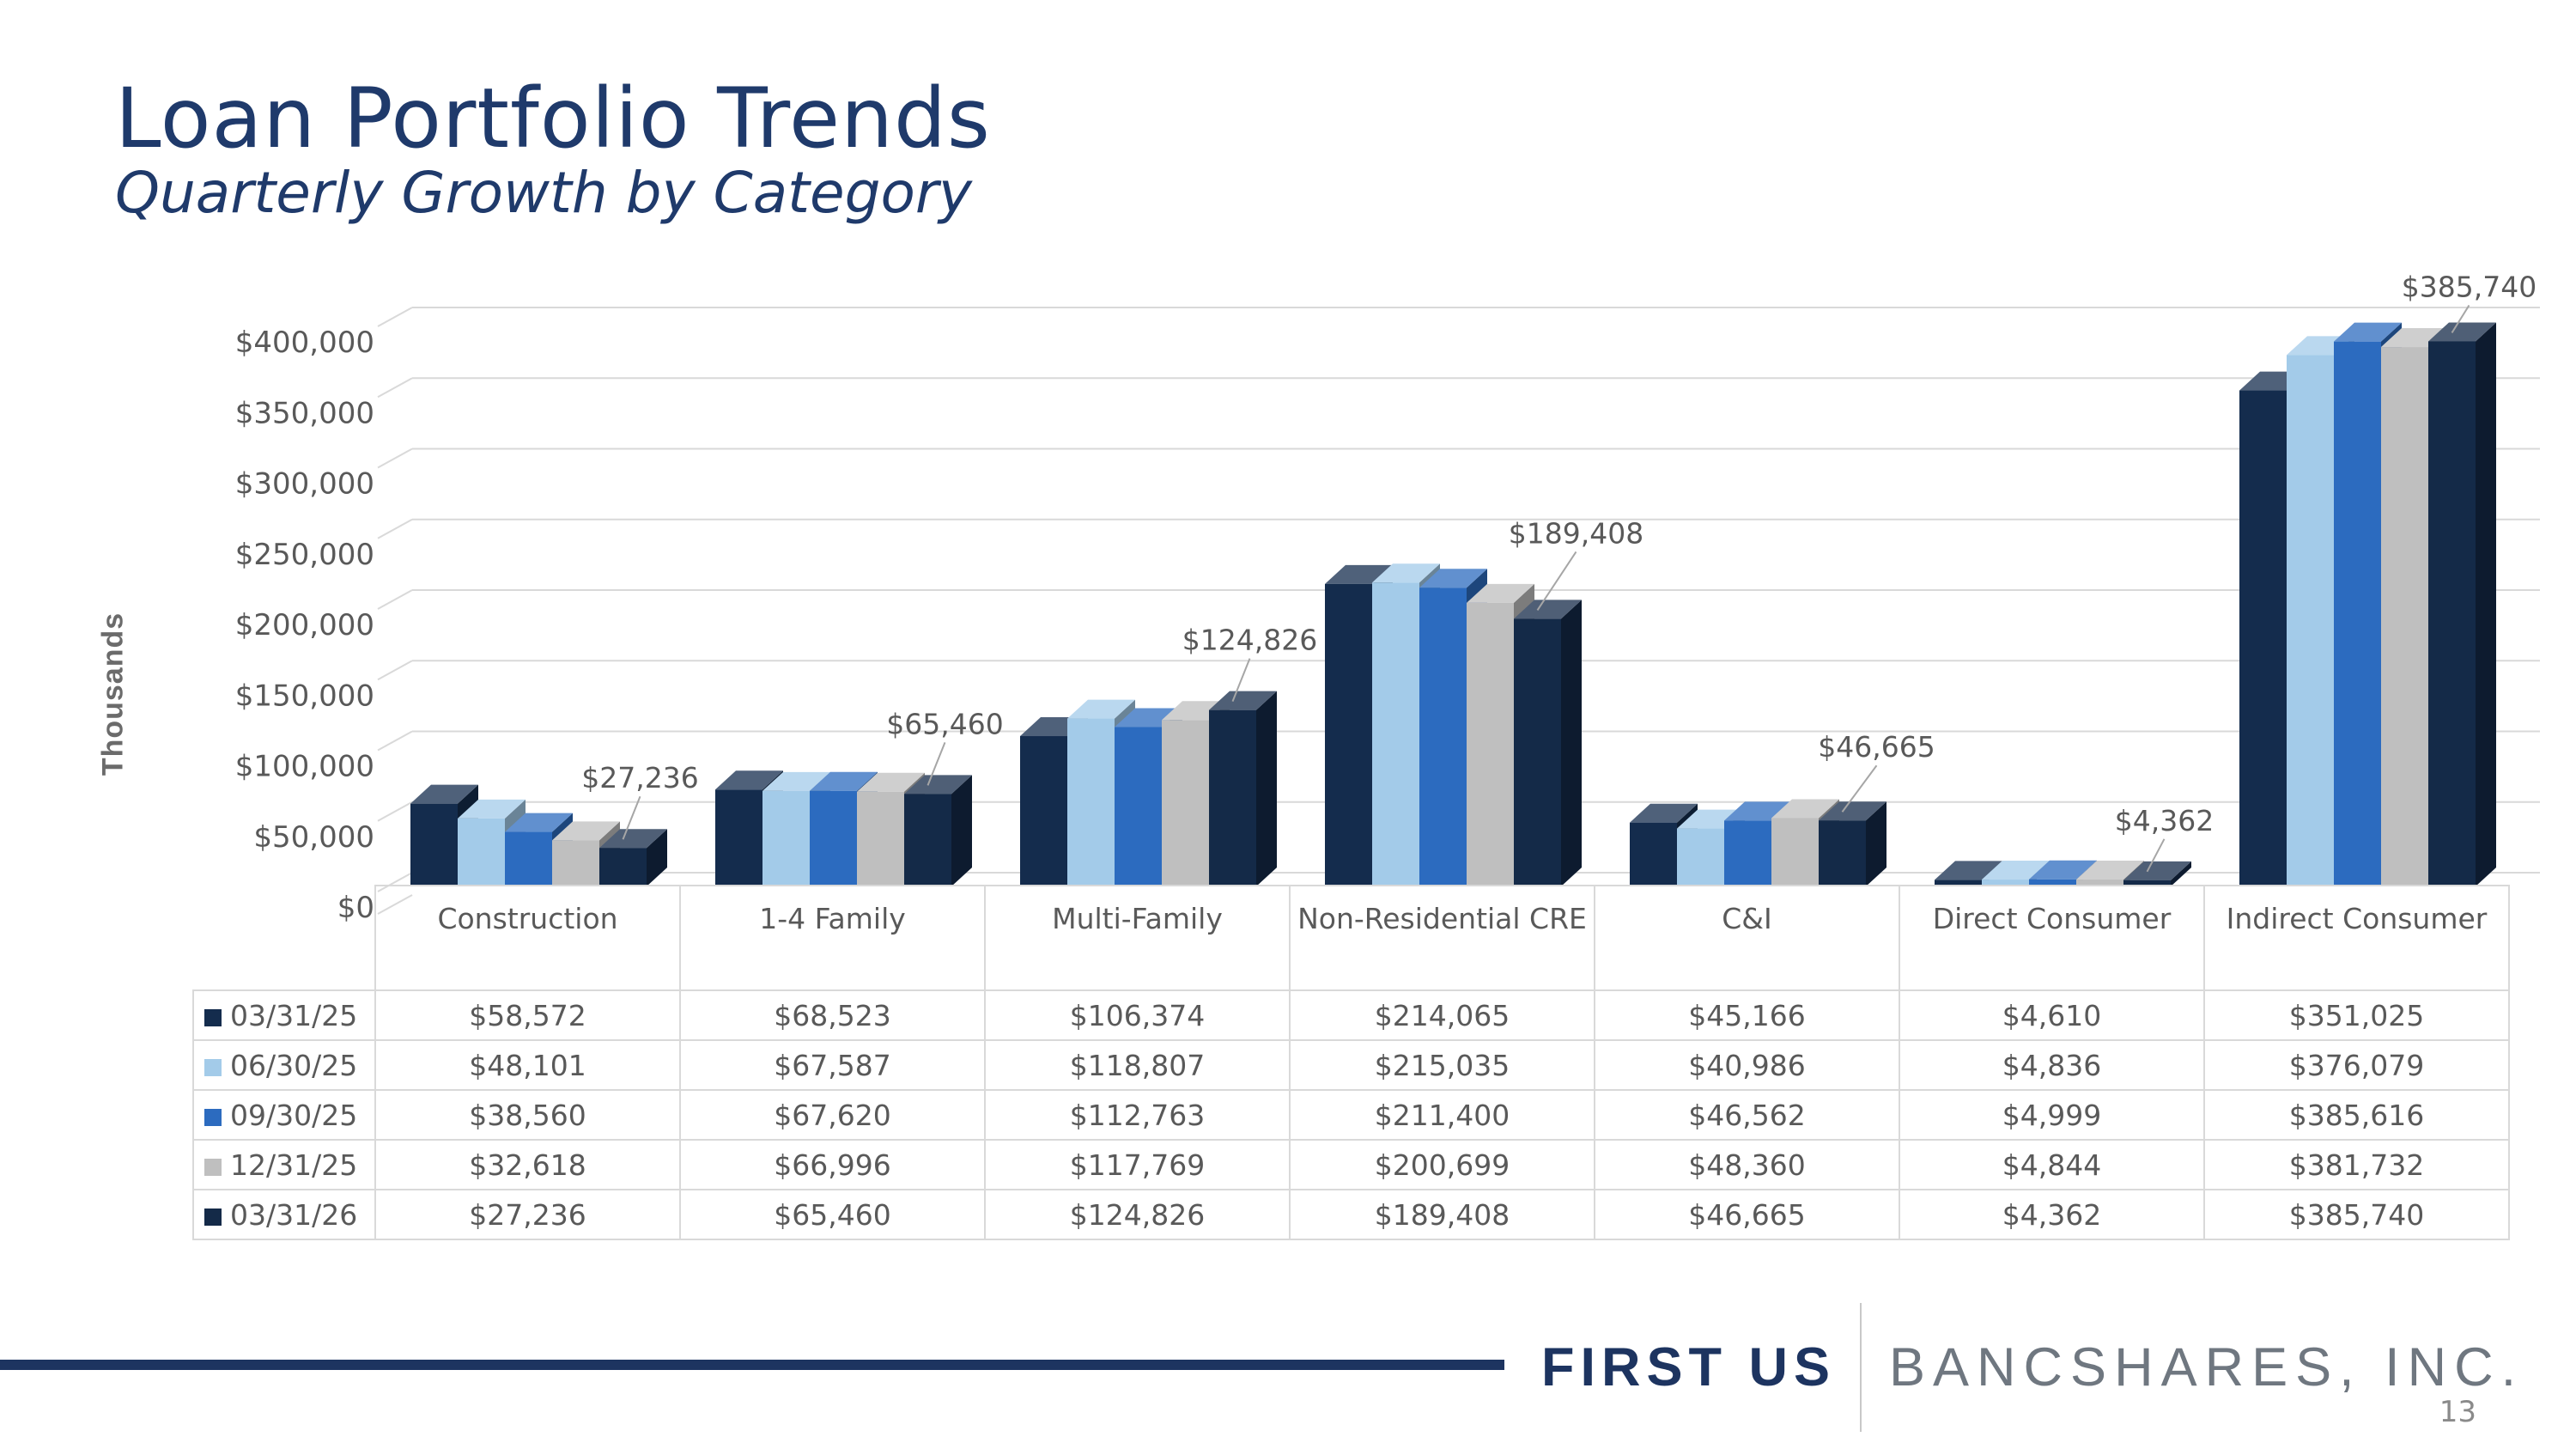 This screenshot has height=1449, width=2576. What do you see at coordinates (1137, 1015) in the screenshot?
I see `table-cell: $106,374` at bounding box center [1137, 1015].